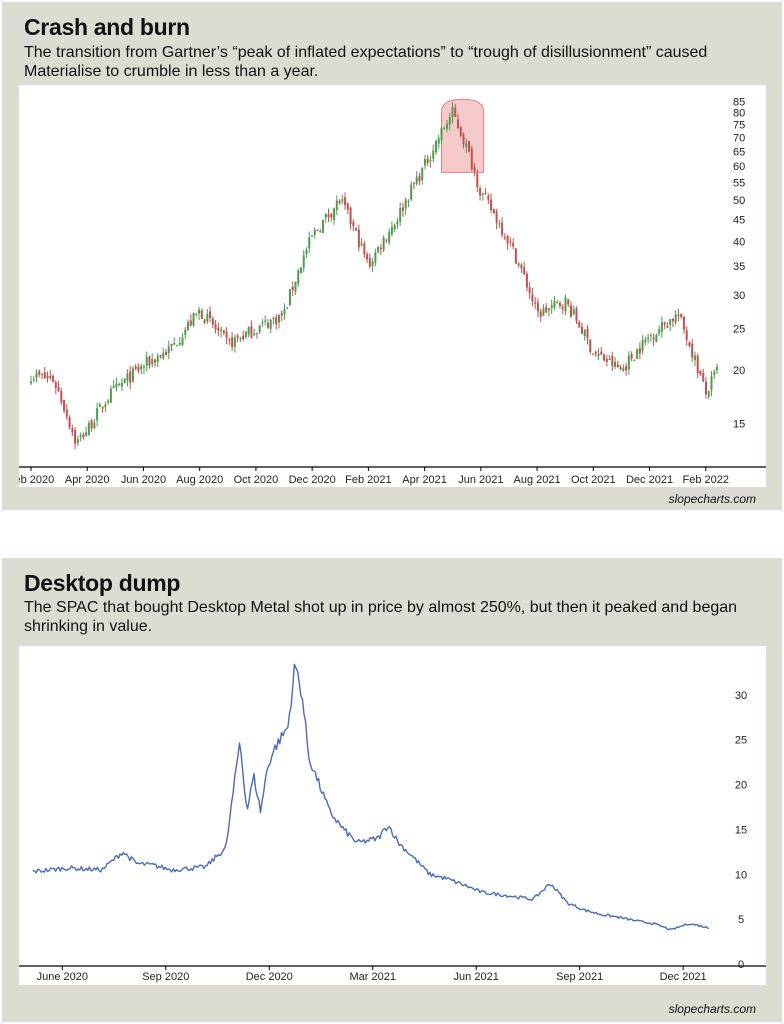  I want to click on x-tick-label: Apr 2021, so click(424, 480).